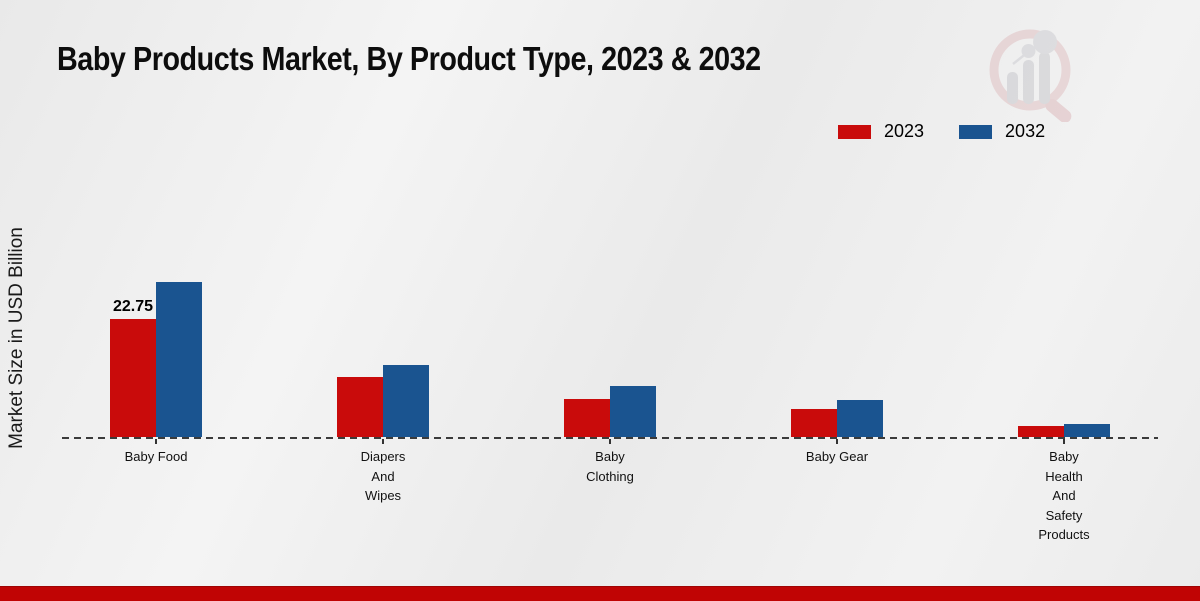 This screenshot has width=1200, height=601. I want to click on bar-2023-baby-food, so click(133, 378).